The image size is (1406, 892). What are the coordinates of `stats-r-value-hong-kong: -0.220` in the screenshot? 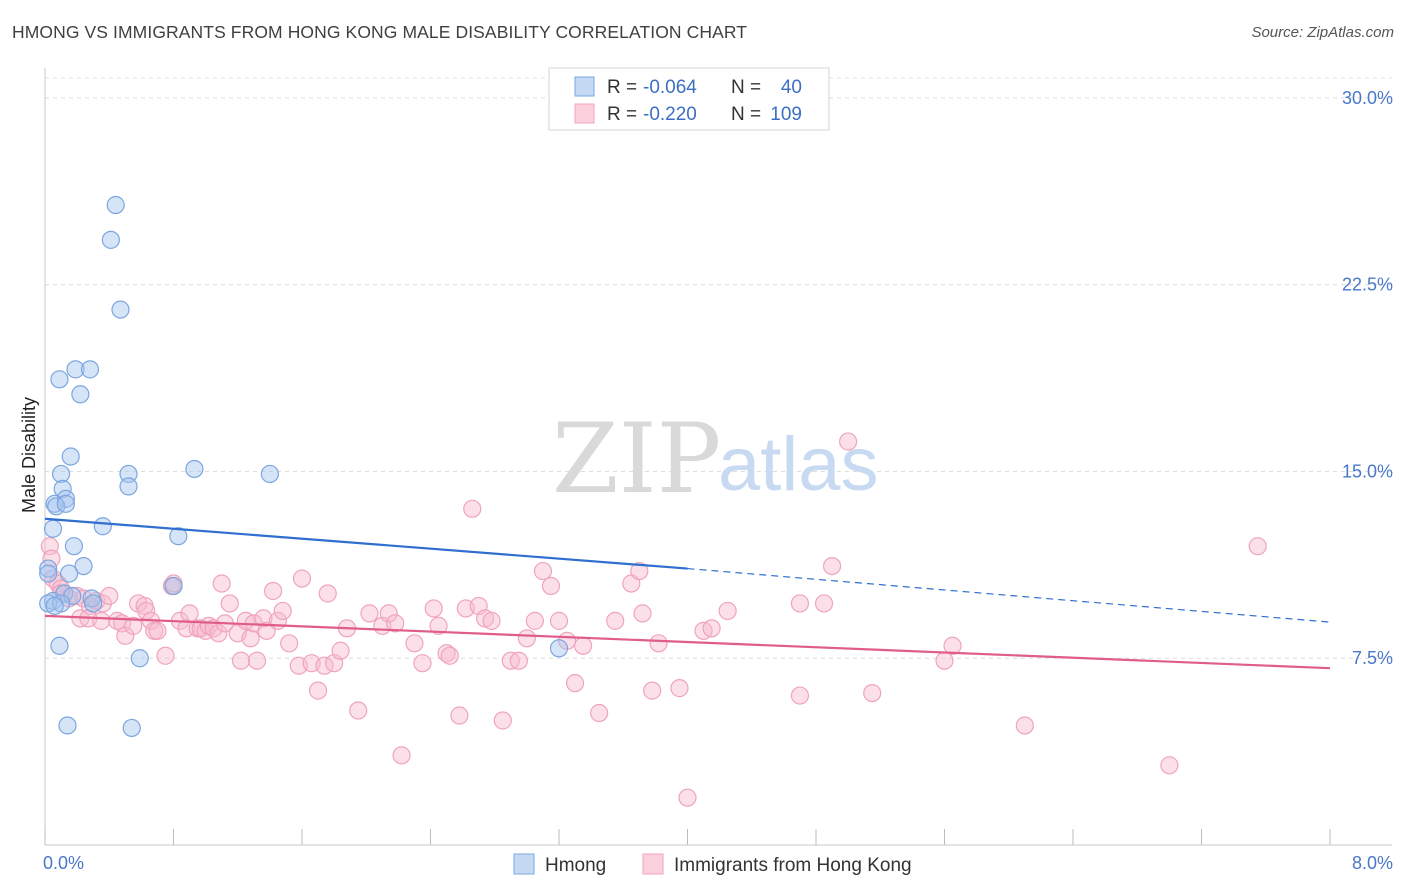 It's located at (670, 114).